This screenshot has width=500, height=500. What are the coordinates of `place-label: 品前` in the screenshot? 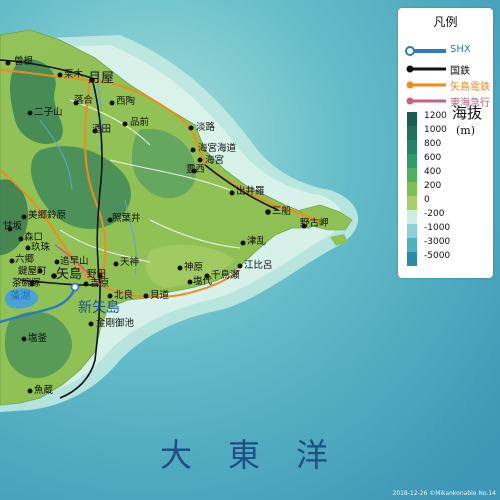 It's located at (140, 122).